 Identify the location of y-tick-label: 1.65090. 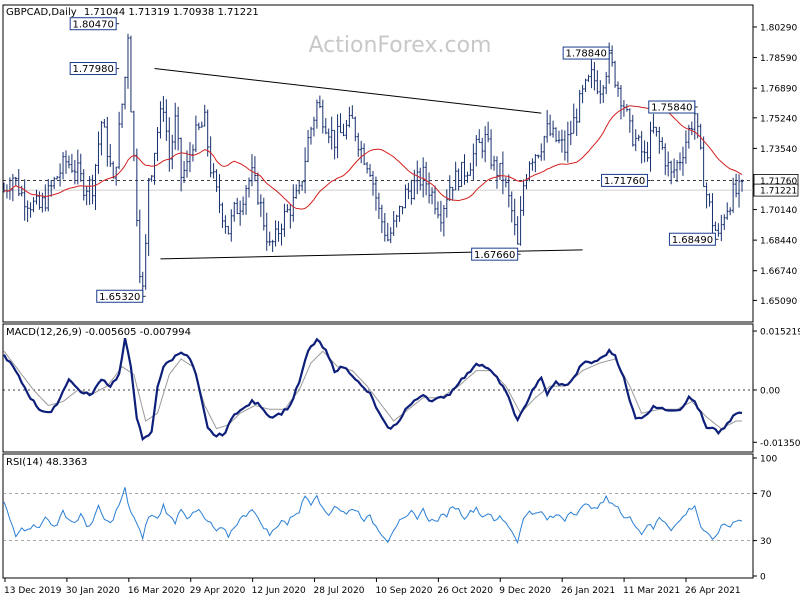
(778, 302).